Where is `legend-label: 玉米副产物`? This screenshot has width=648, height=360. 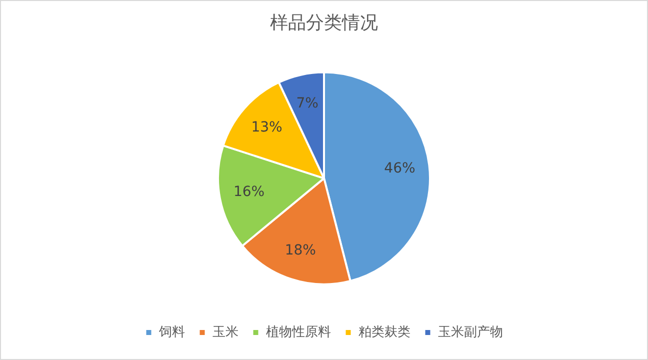
legend-label: 玉米副产物 is located at coordinates (470, 332).